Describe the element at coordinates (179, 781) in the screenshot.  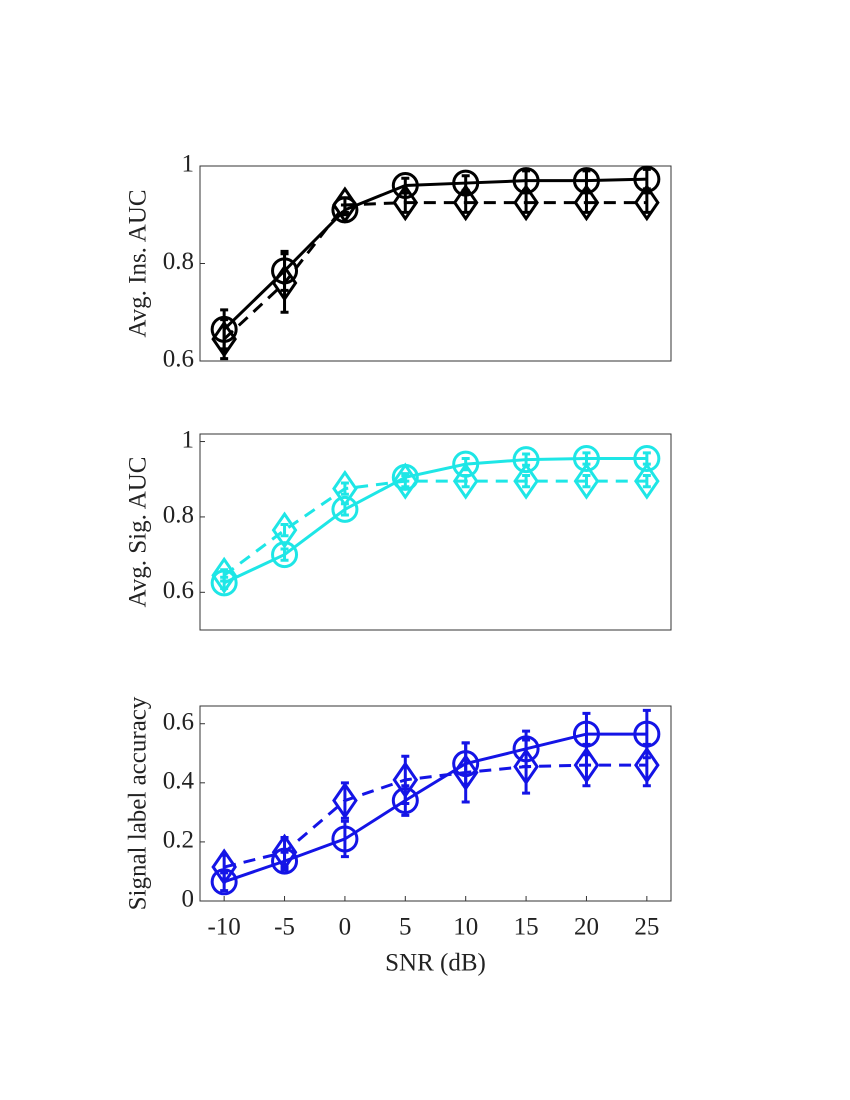
I see `y-tick-label: 0.4` at that location.